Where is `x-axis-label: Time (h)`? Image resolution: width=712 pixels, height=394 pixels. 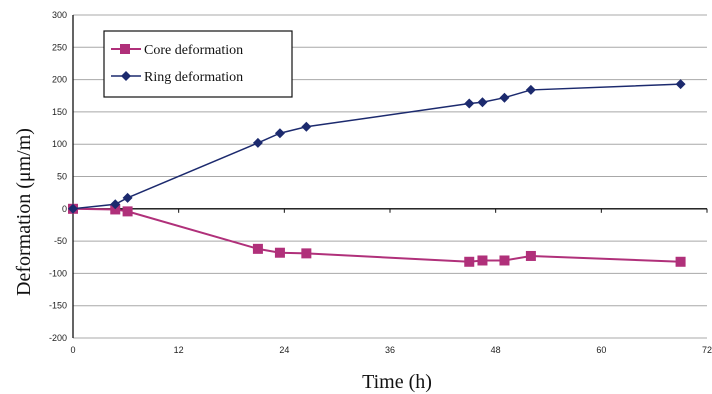
x-axis-label: Time (h) is located at coordinates (397, 382).